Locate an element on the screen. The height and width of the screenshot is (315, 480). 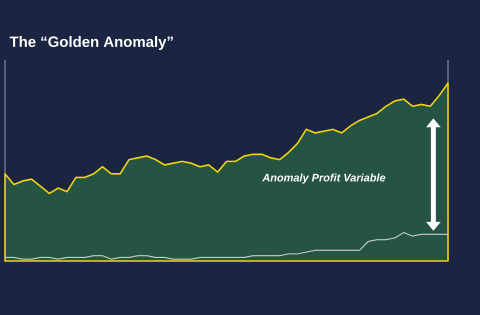
annotation: Anomaly Profit Variable is located at coordinates (324, 178).